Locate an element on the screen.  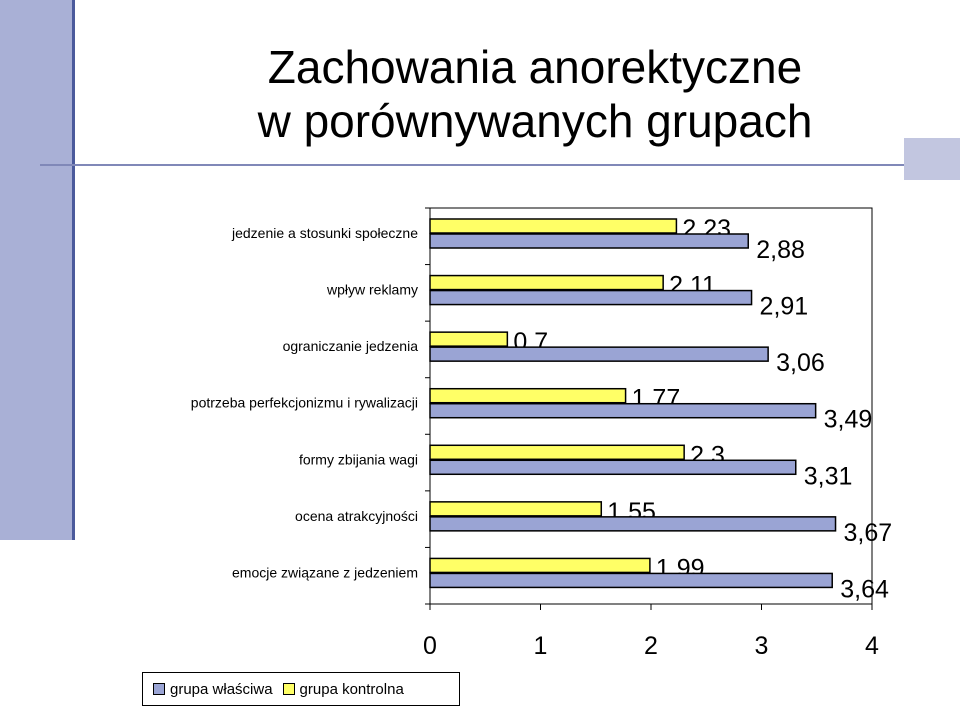
x-tick-label: 3 is located at coordinates (762, 646).